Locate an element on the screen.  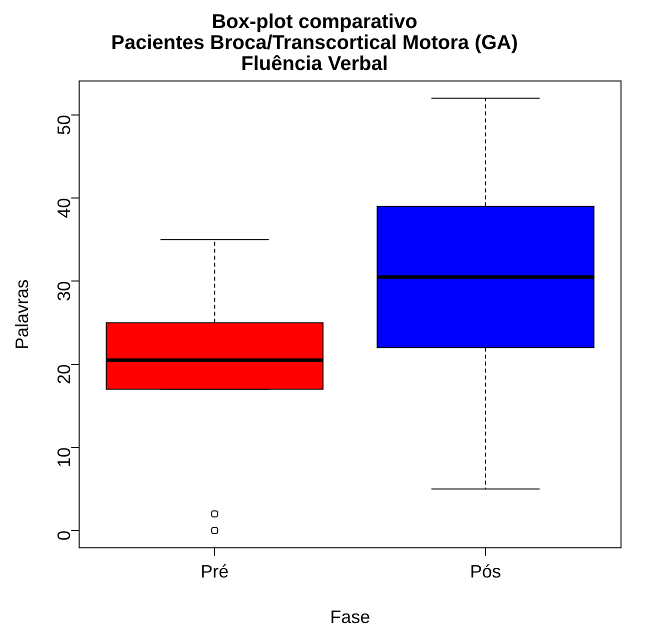
y-tick-label: 40 is located at coordinates (64, 208).